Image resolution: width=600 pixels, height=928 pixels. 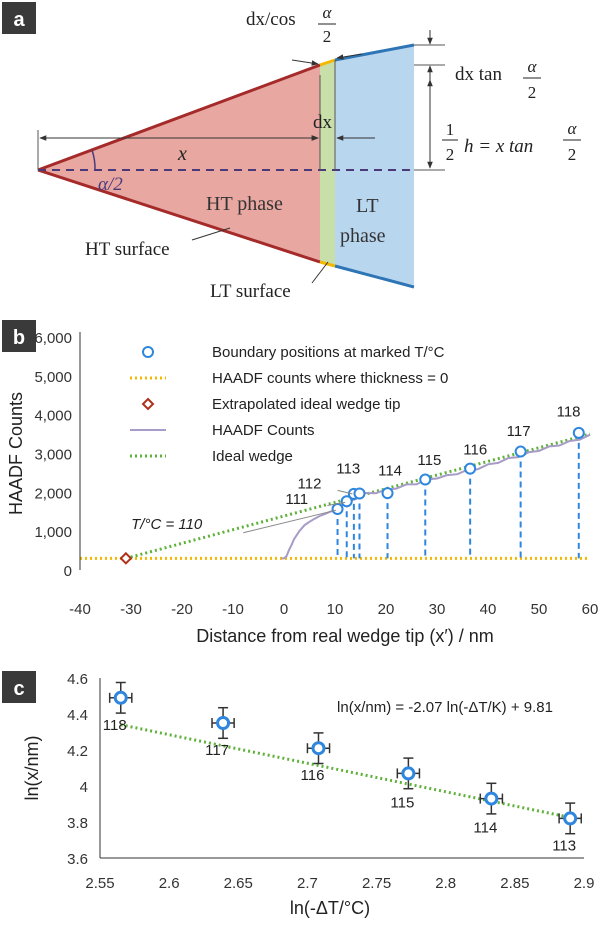 What do you see at coordinates (217, 750) in the screenshot?
I see `point-label: 117` at bounding box center [217, 750].